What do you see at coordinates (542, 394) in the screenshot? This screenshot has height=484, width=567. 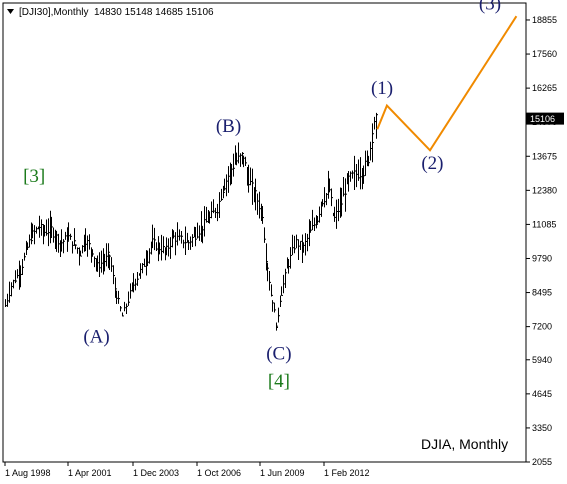 I see `y-tick-label: 4645` at bounding box center [542, 394].